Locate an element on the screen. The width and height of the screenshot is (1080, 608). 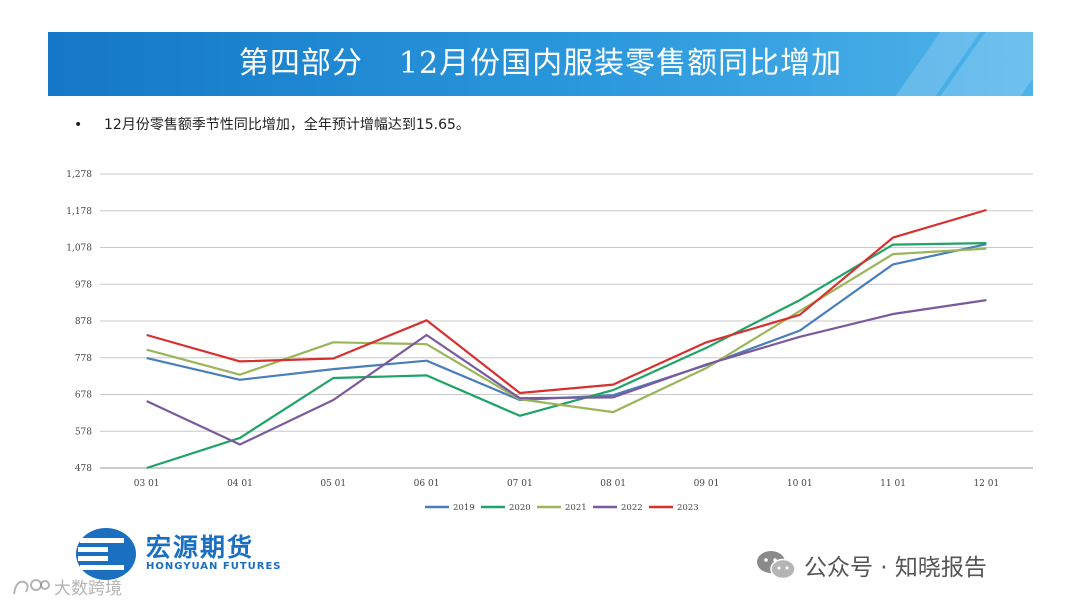
y-tick-label: 978 is located at coordinates (83, 285).